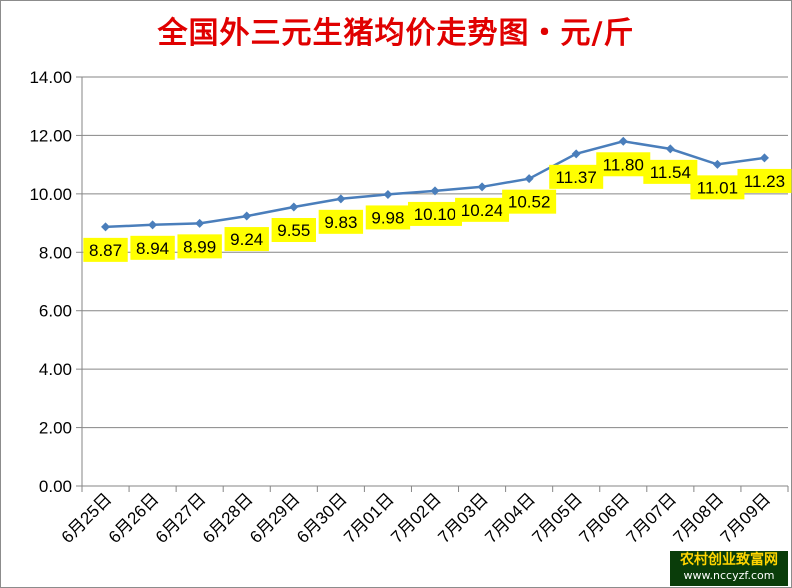 The image size is (792, 588). I want to click on data-label-text: 9.24, so click(246, 239).